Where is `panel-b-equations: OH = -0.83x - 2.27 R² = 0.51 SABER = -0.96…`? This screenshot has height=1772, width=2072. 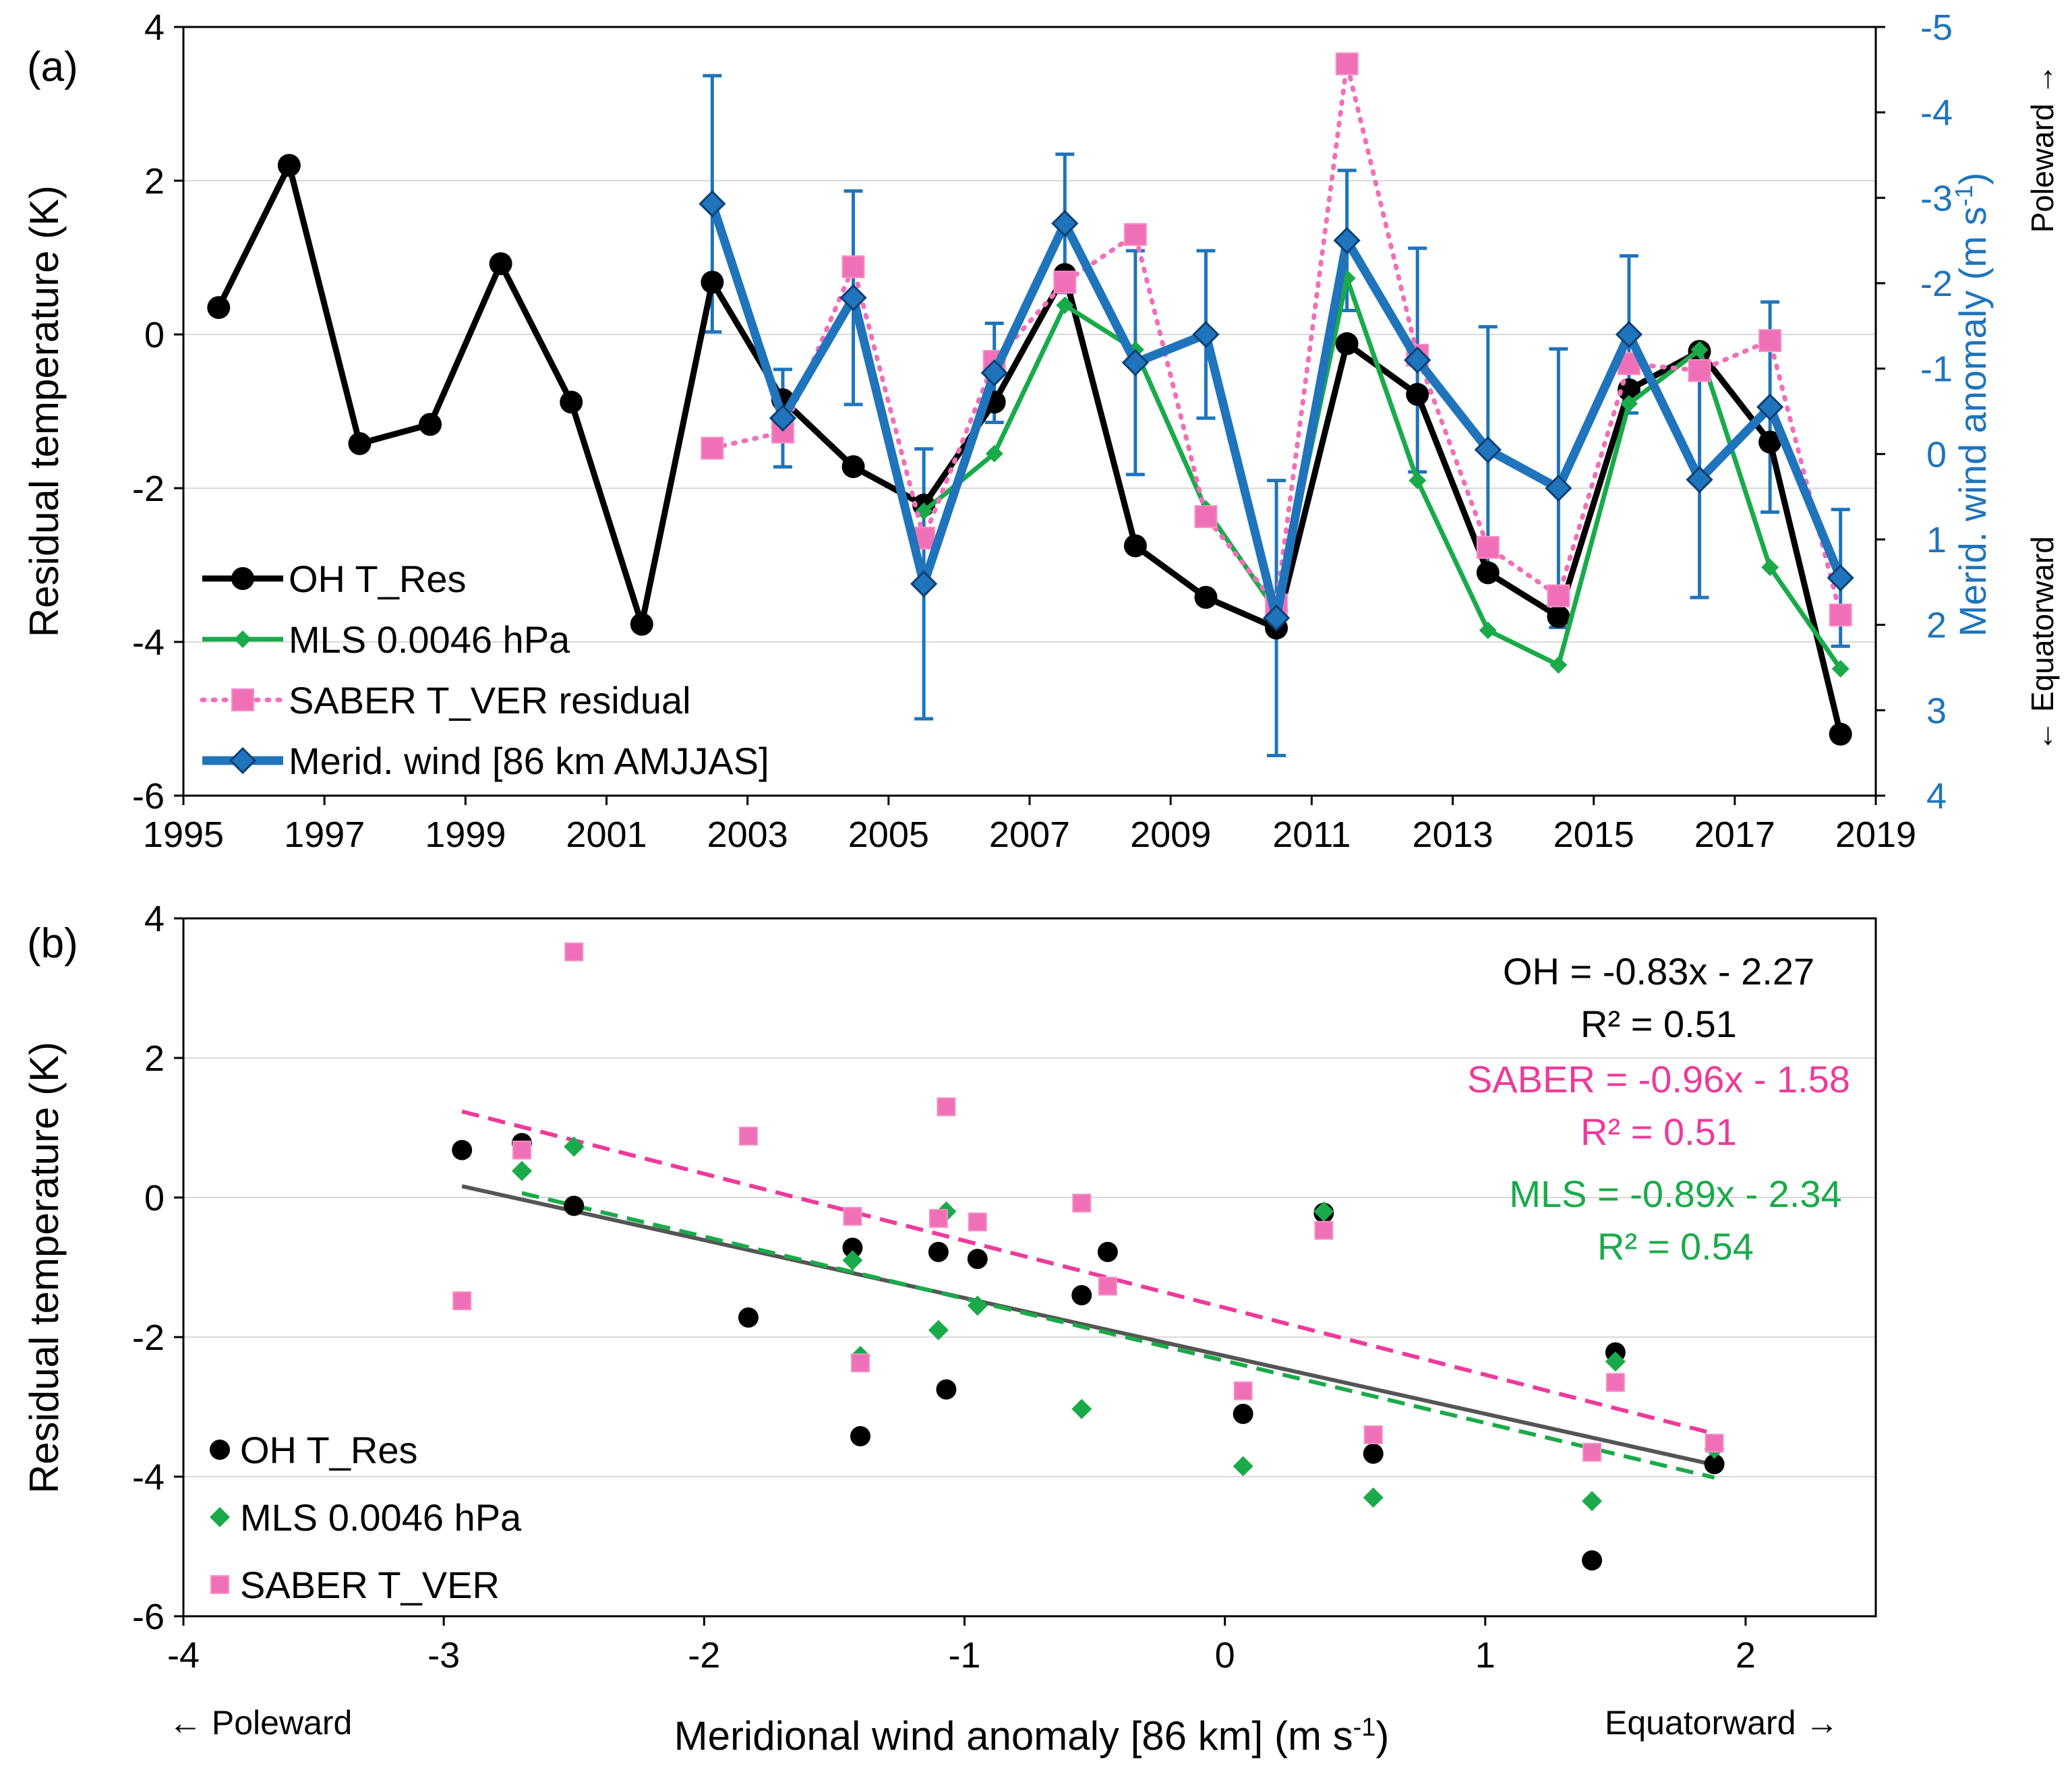 panel-b-equations: OH = -0.83x - 2.27 R² = 0.51 SABER = -0.96… is located at coordinates (1659, 1109).